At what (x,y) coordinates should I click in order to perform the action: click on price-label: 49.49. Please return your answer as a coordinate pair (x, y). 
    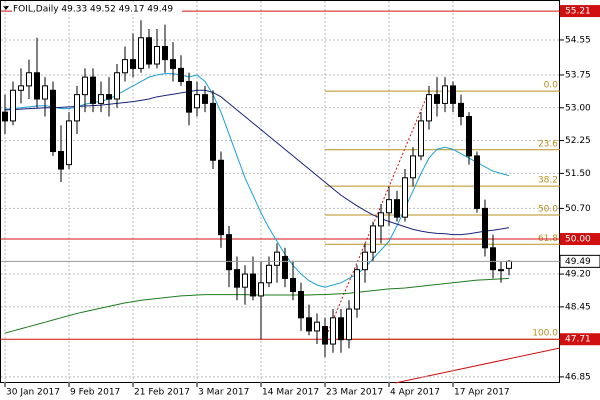
    Looking at the image, I should click on (578, 262).